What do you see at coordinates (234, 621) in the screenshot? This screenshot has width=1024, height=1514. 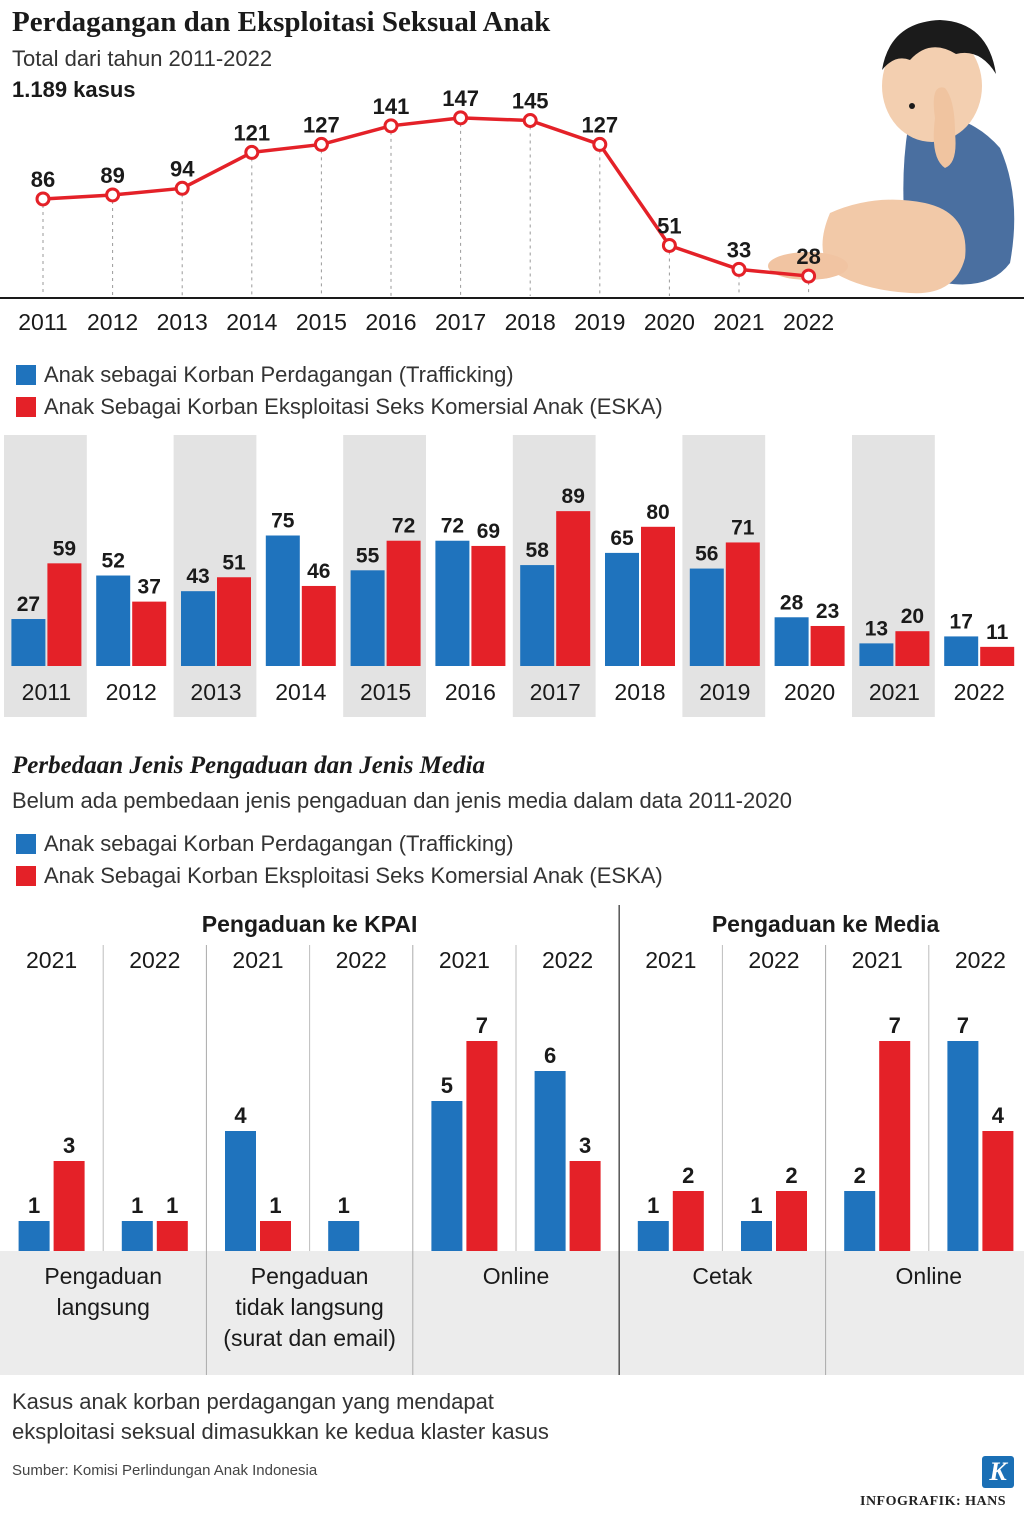 I see `bar-eska-2013` at bounding box center [234, 621].